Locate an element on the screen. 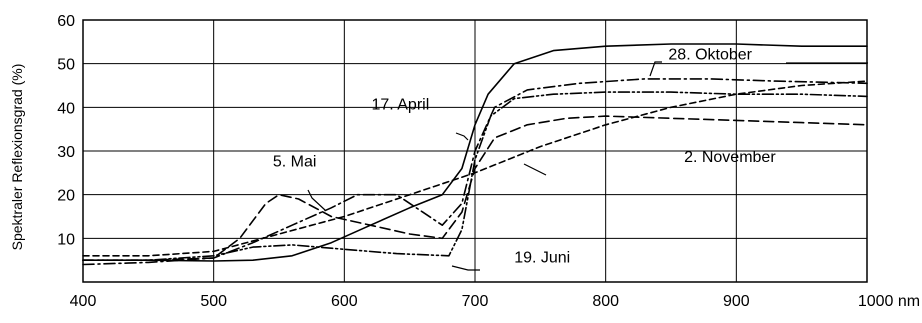  annotation-label: 19. Juni is located at coordinates (542, 257).